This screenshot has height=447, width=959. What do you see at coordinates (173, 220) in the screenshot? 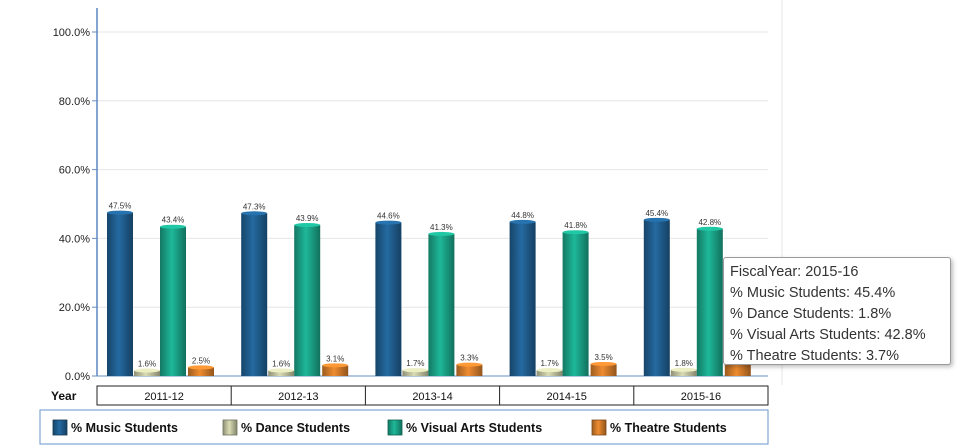
I see `data-label: 43.4%` at bounding box center [173, 220].